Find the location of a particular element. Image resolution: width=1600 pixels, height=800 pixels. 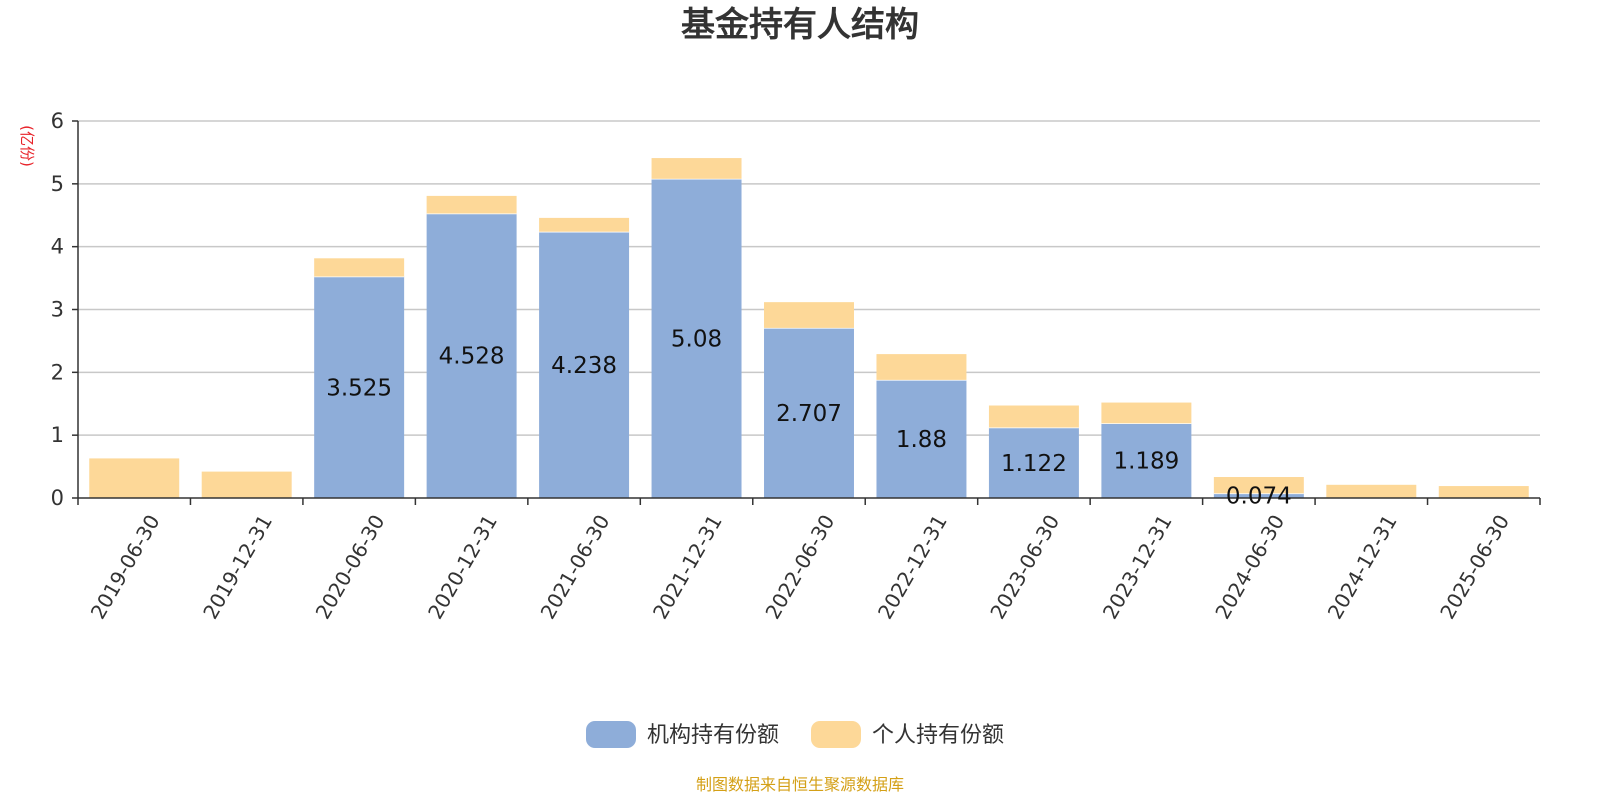

legend-label-institutional: 机构持有份额 is located at coordinates (713, 735).